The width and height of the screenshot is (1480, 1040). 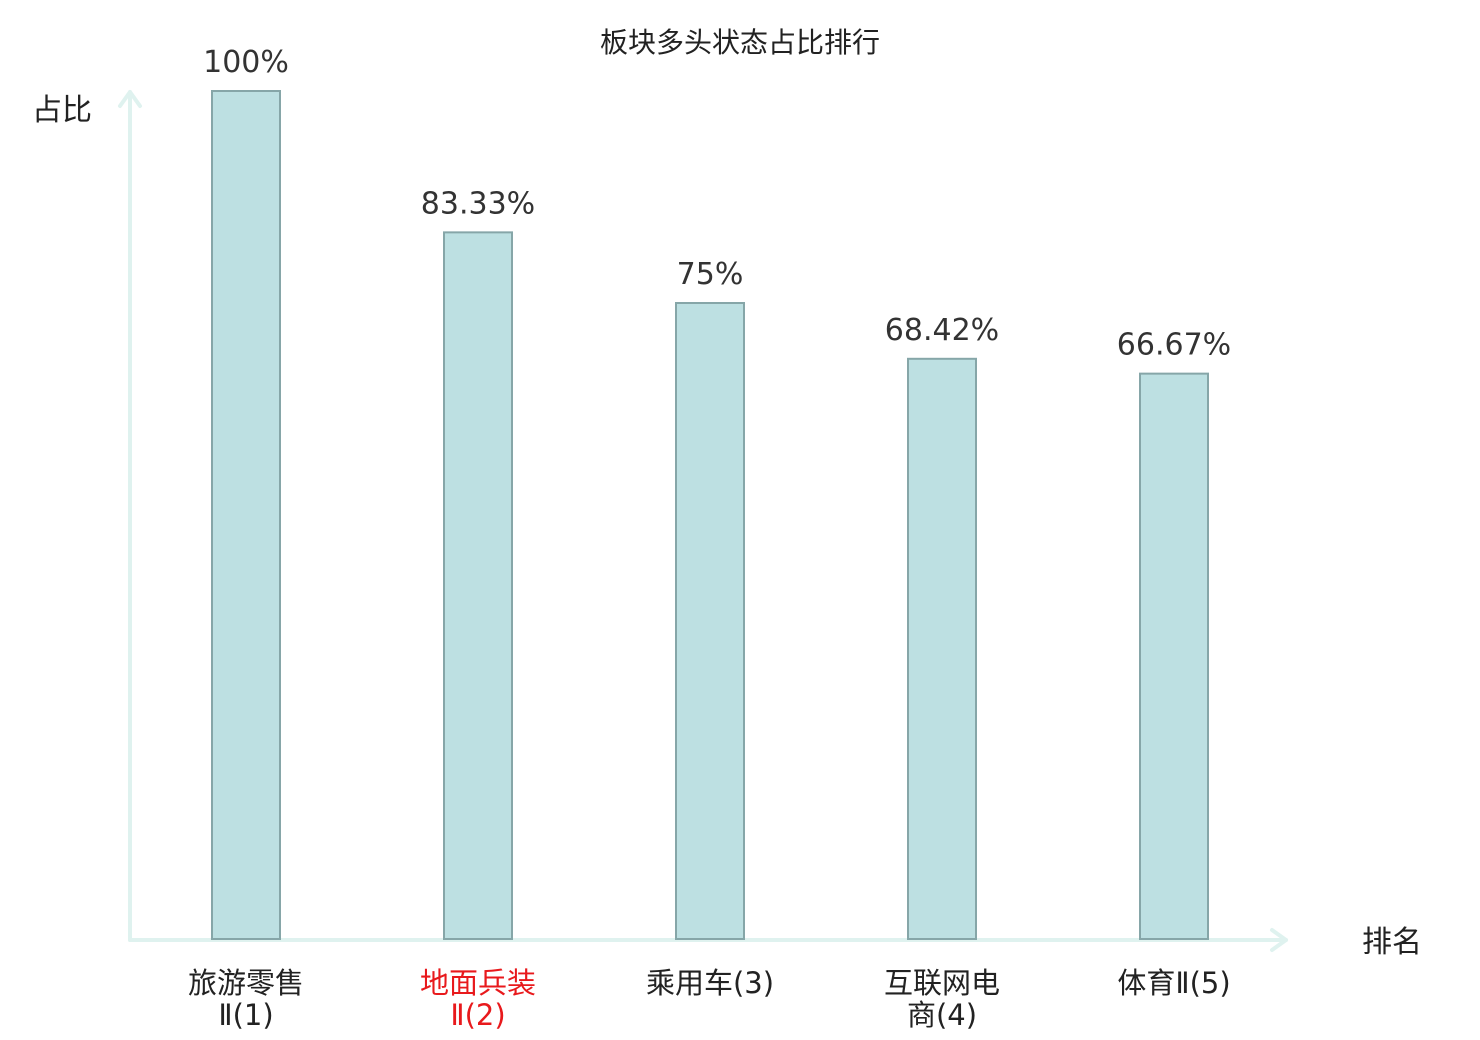 What do you see at coordinates (246, 983) in the screenshot?
I see `category-tick-label-line: 旅游零售` at bounding box center [246, 983].